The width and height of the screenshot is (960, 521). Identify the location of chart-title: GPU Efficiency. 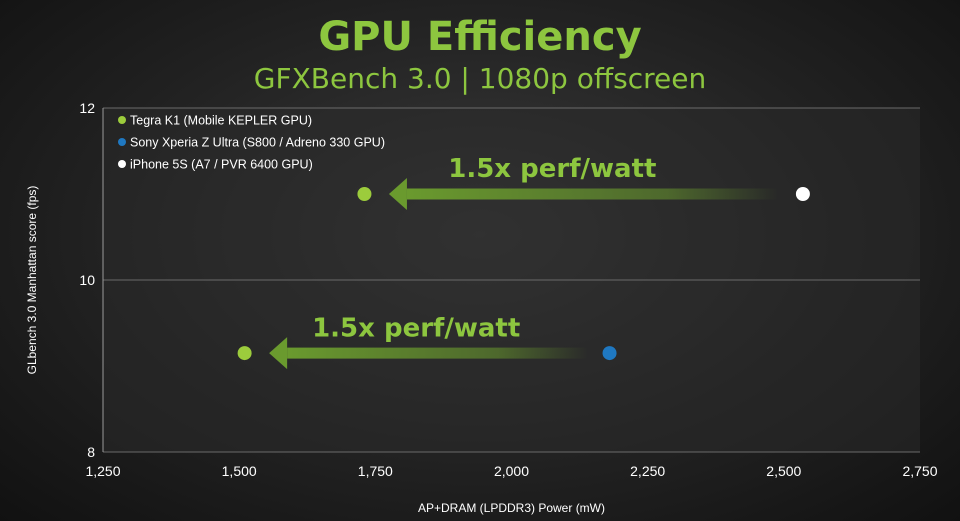
(480, 37).